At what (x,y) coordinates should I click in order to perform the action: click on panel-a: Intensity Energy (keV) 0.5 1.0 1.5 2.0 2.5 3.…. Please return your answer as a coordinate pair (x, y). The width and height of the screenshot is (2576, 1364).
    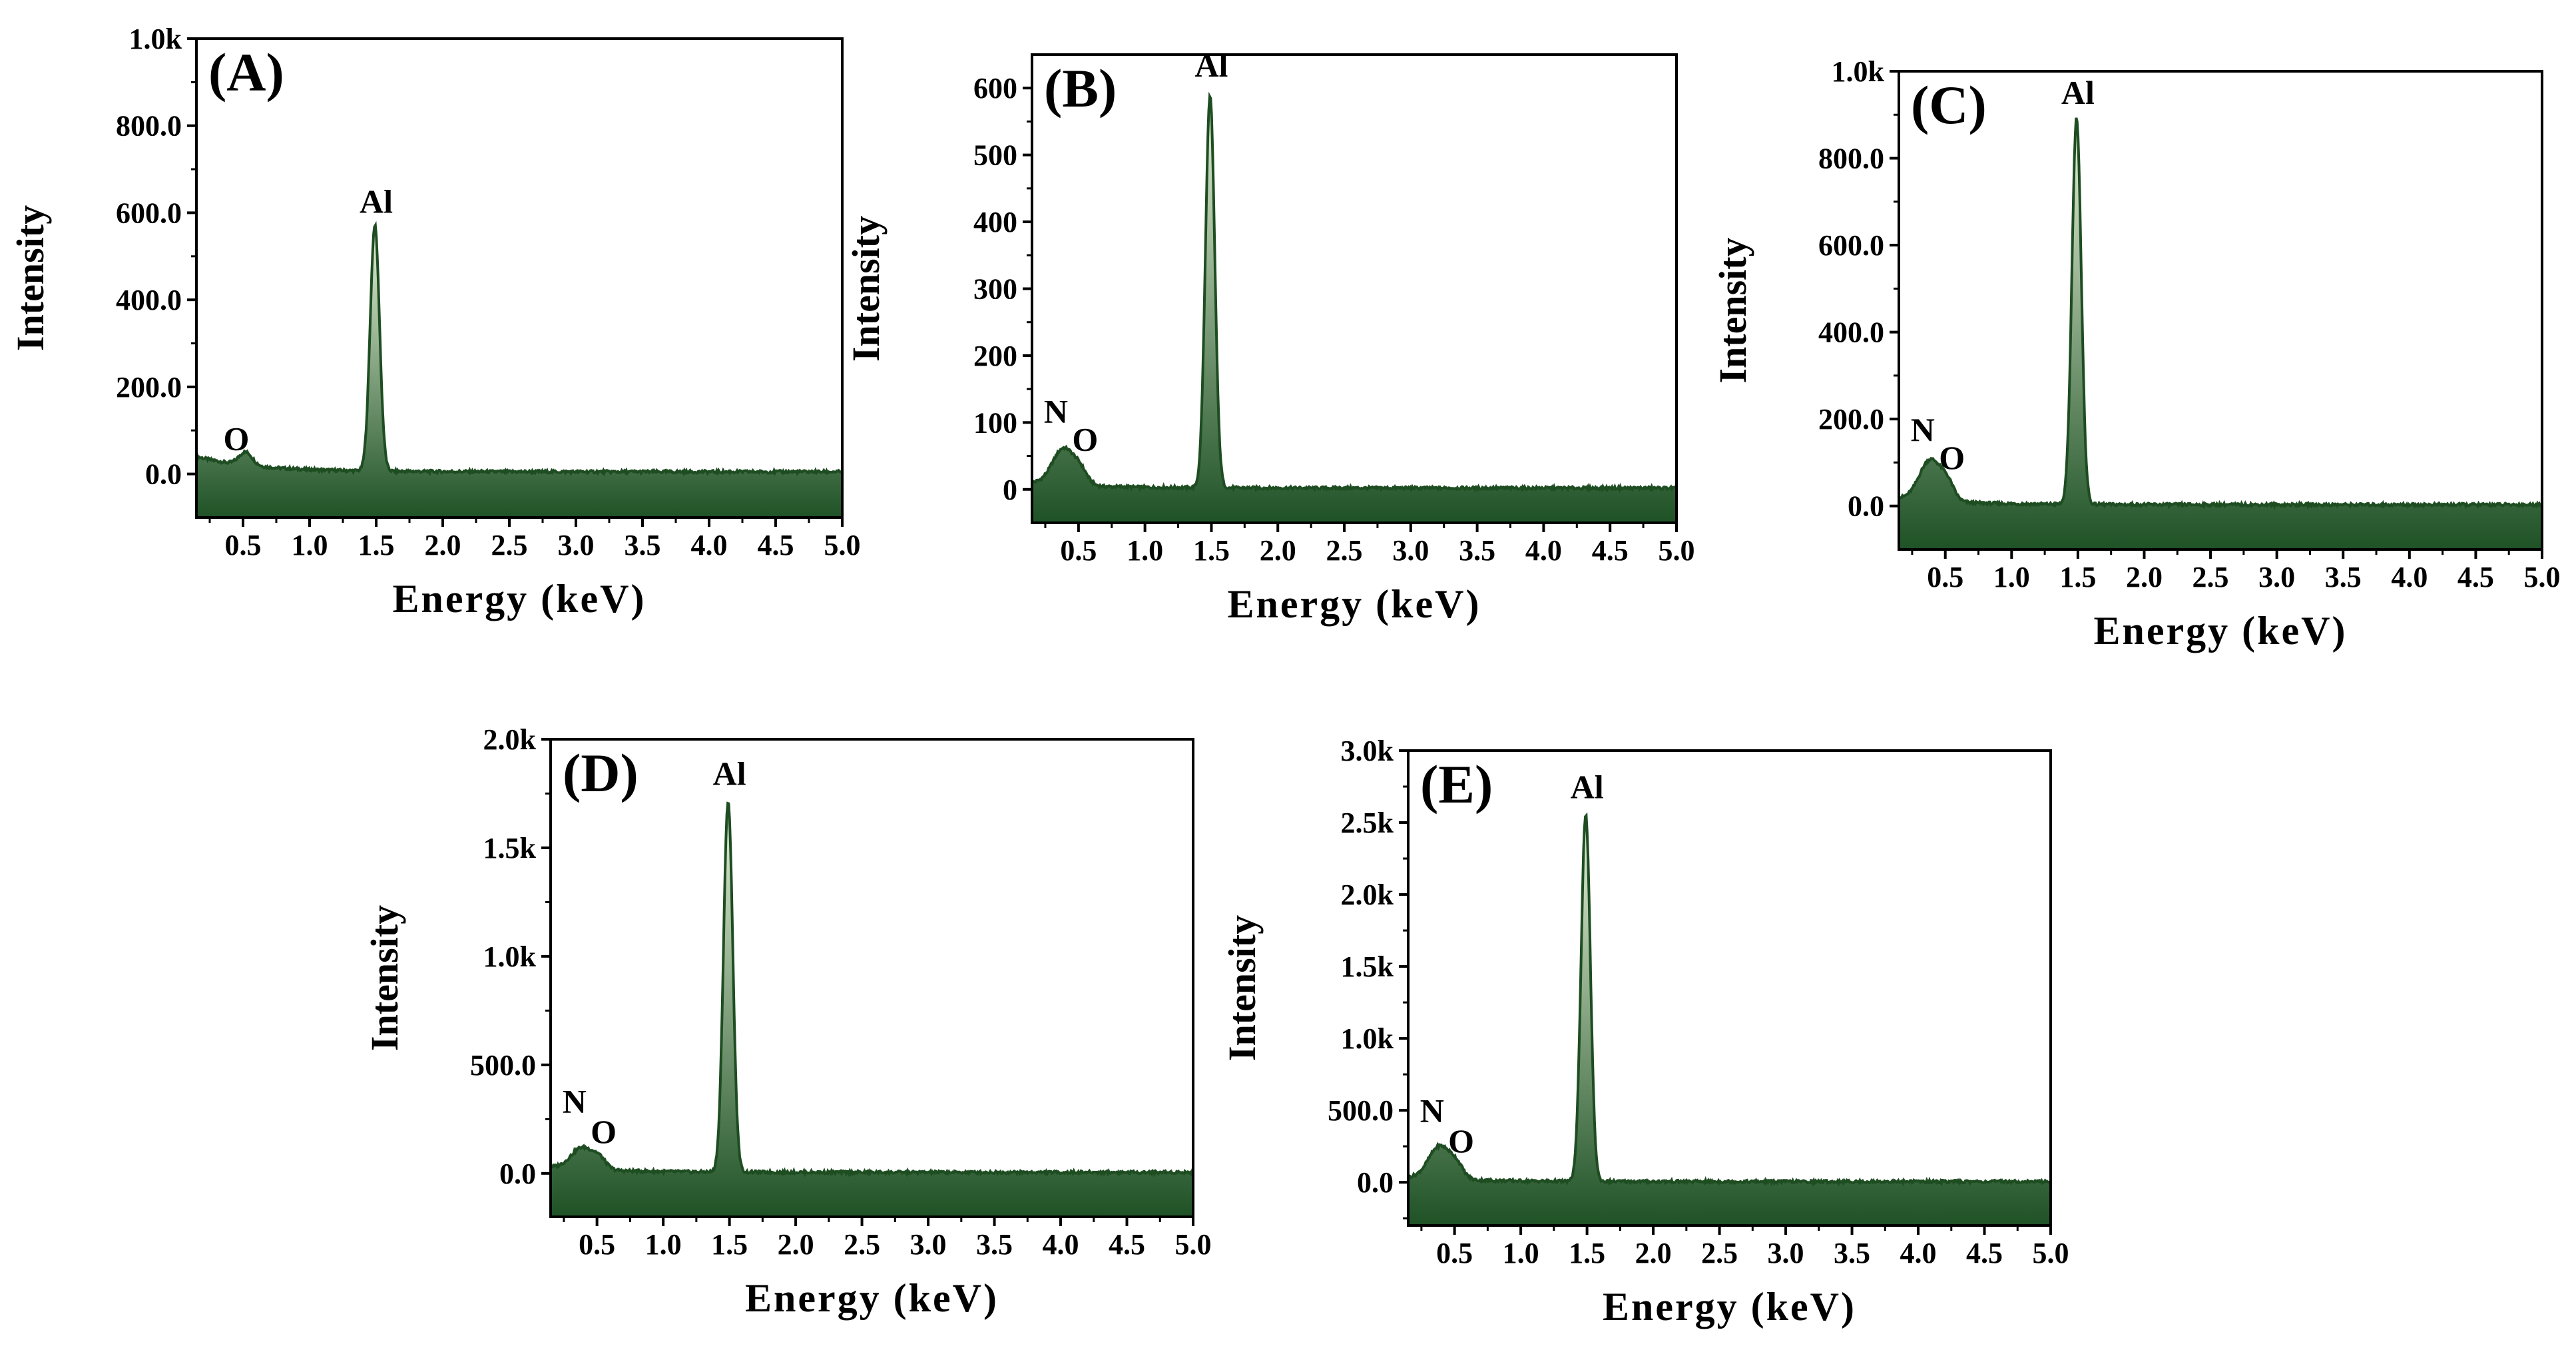
    Looking at the image, I should click on (435, 322).